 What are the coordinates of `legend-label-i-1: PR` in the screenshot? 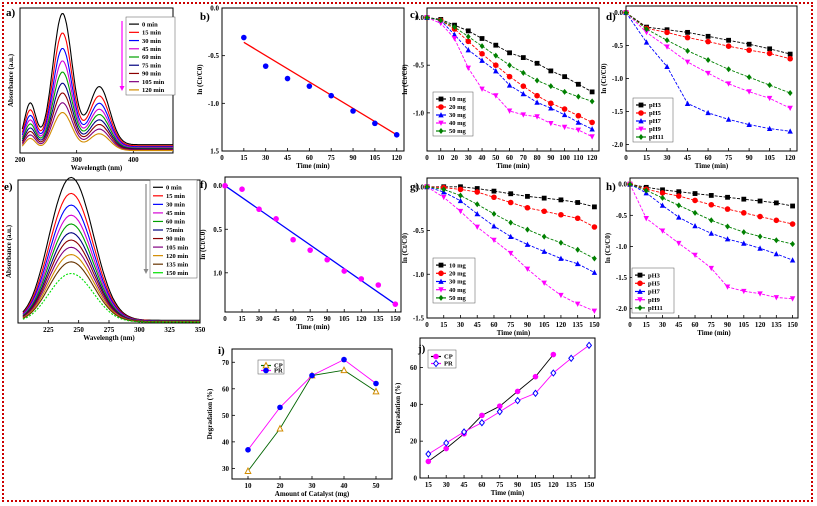 It's located at (278, 371).